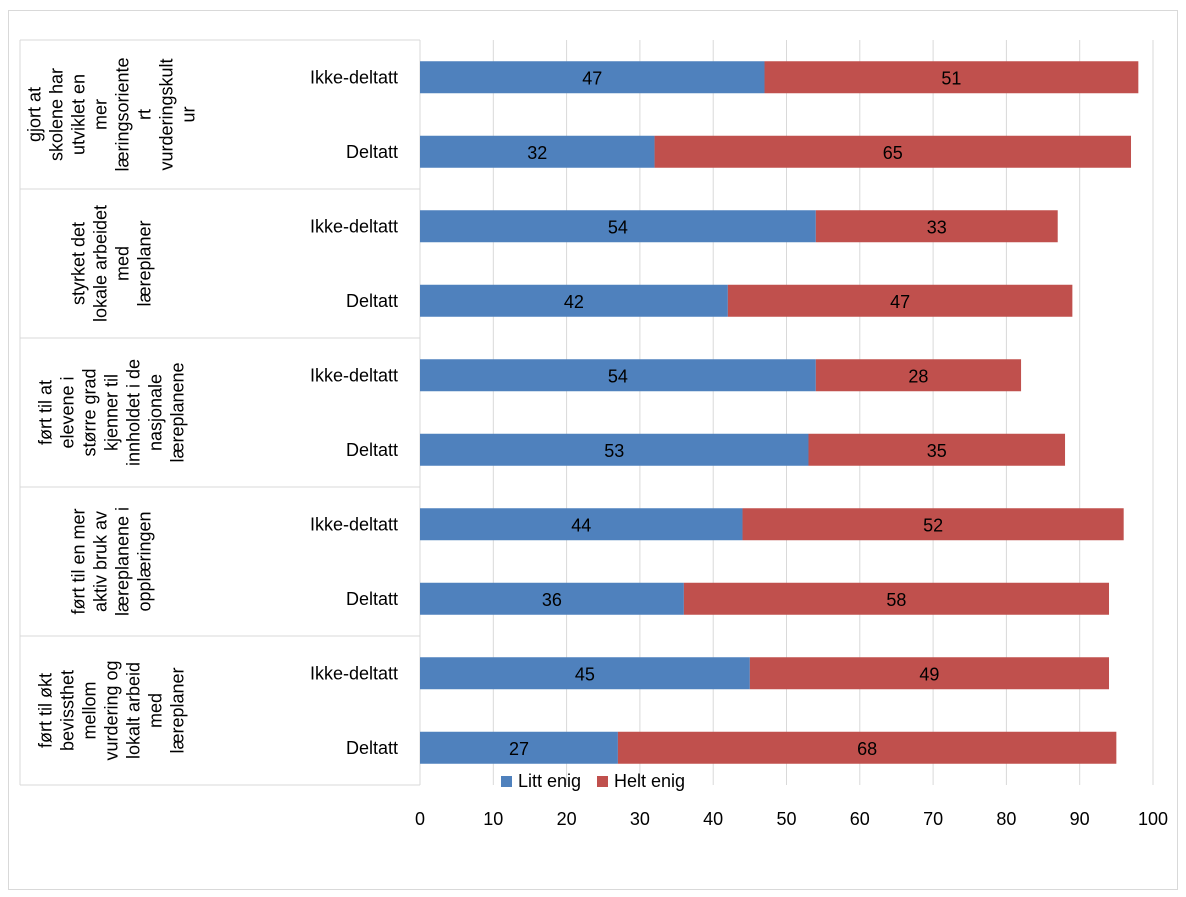 Image resolution: width=1186 pixels, height=897 pixels. I want to click on group-label-line: innholdet i de, so click(134, 412).